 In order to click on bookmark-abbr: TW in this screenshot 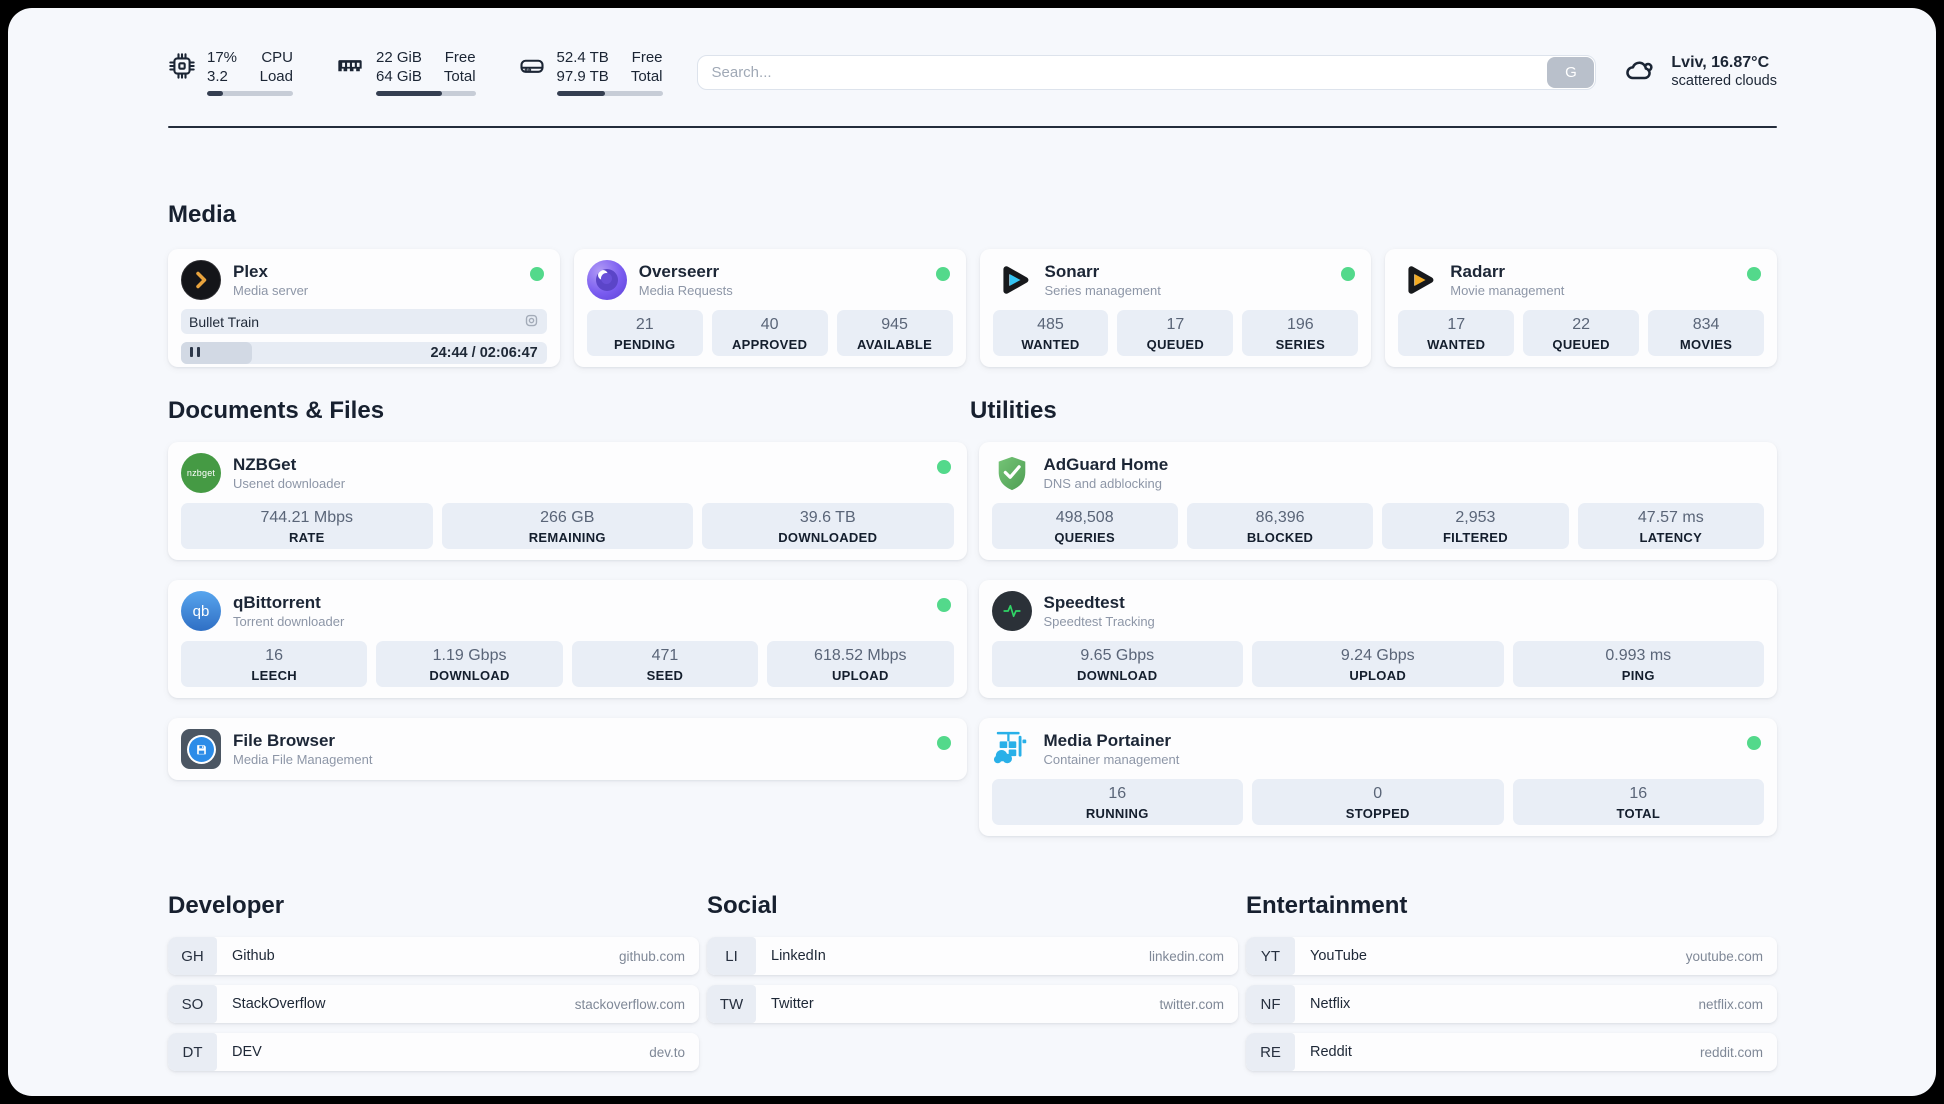, I will do `click(731, 1004)`.